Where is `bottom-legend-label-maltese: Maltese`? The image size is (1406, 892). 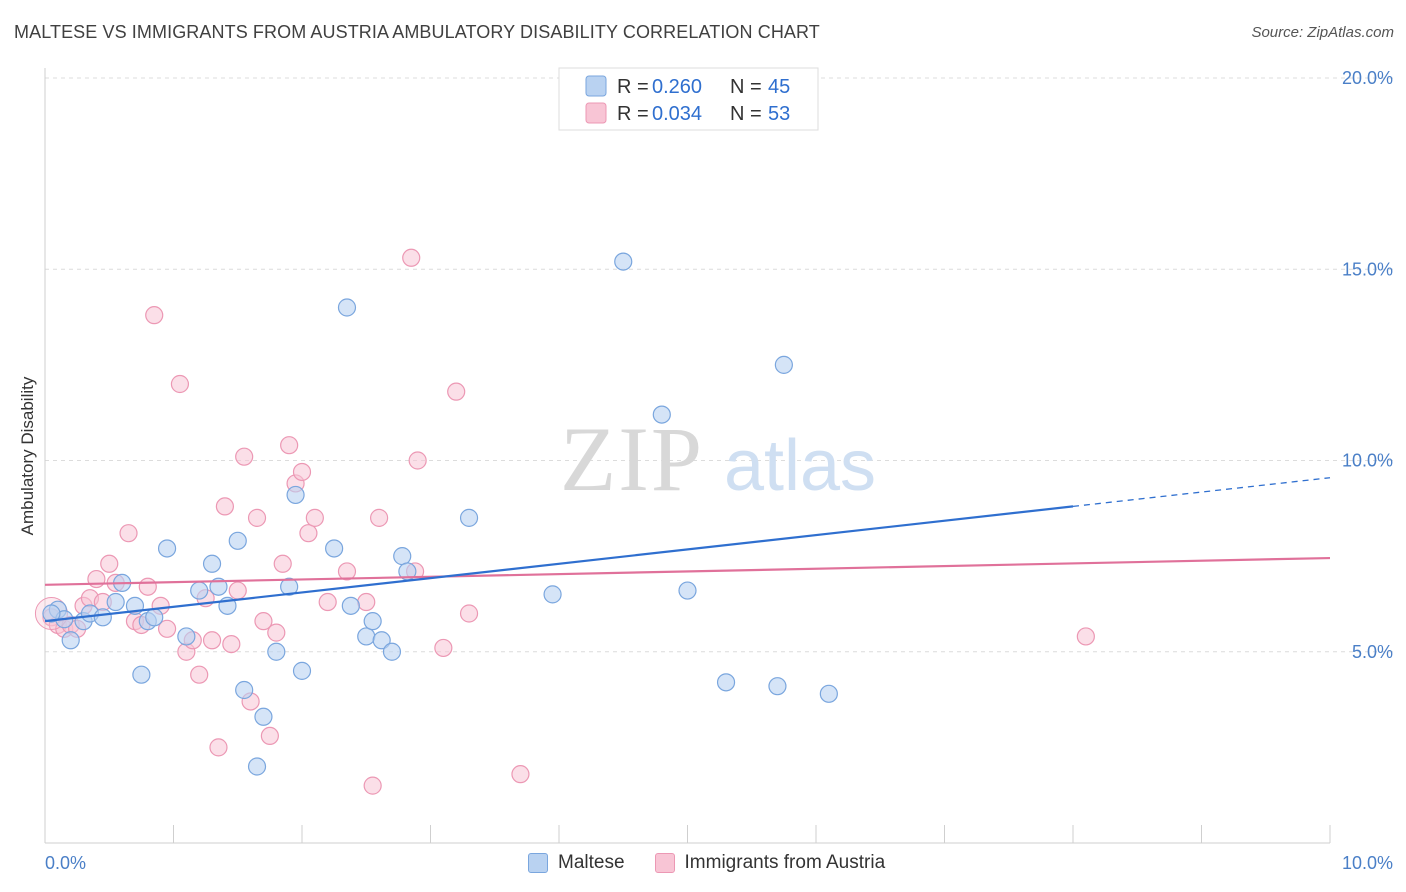 bottom-legend-label-maltese: Maltese is located at coordinates (591, 862).